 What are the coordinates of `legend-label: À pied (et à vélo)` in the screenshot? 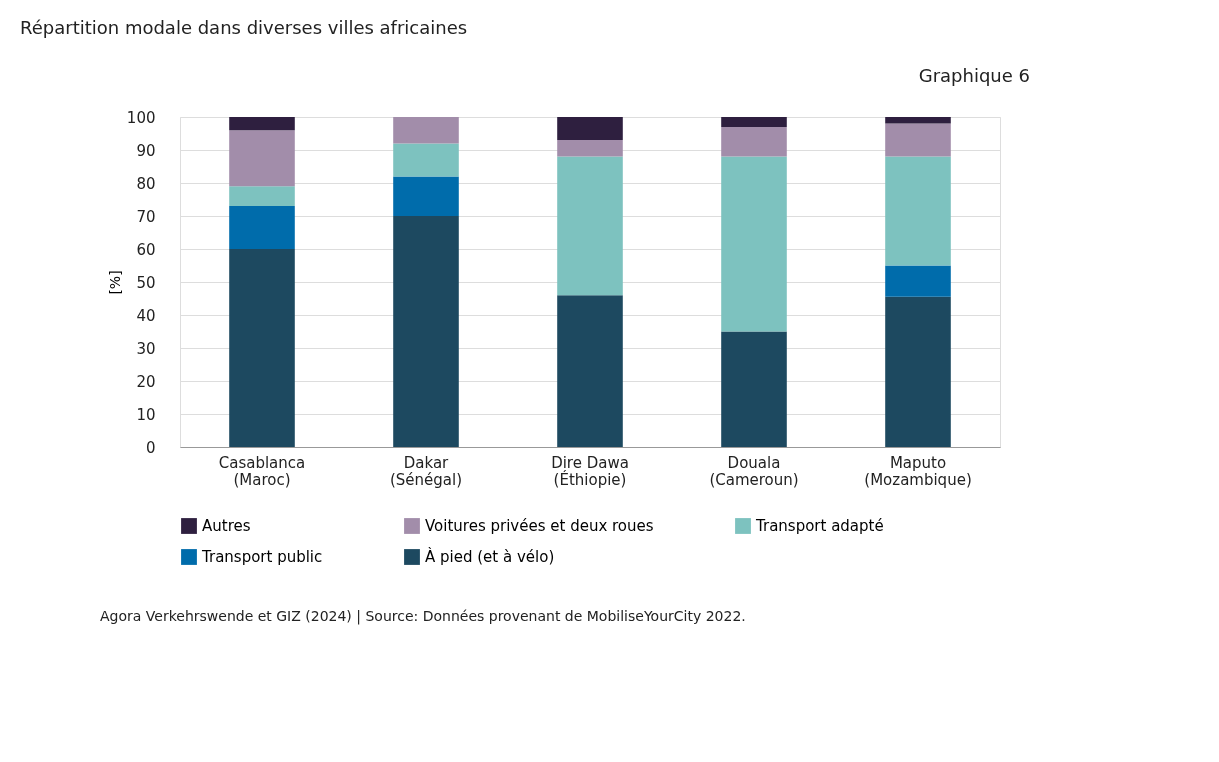 It's located at (490, 556).